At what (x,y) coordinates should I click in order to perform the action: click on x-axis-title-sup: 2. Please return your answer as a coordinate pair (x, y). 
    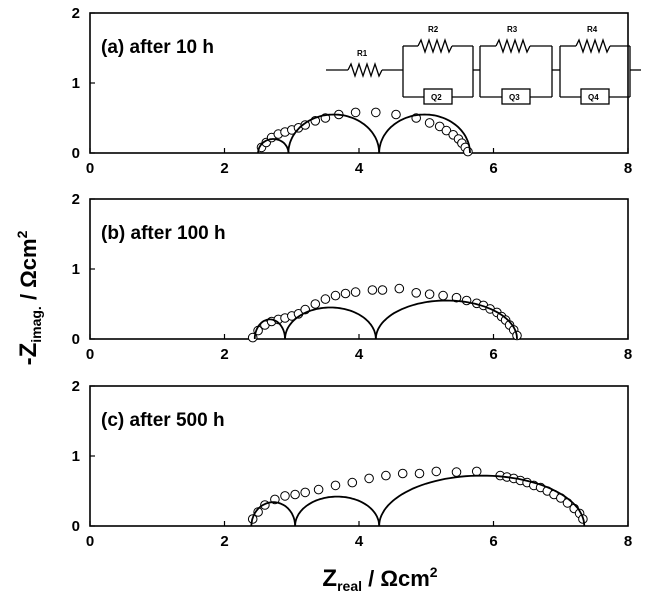
    Looking at the image, I should click on (434, 572).